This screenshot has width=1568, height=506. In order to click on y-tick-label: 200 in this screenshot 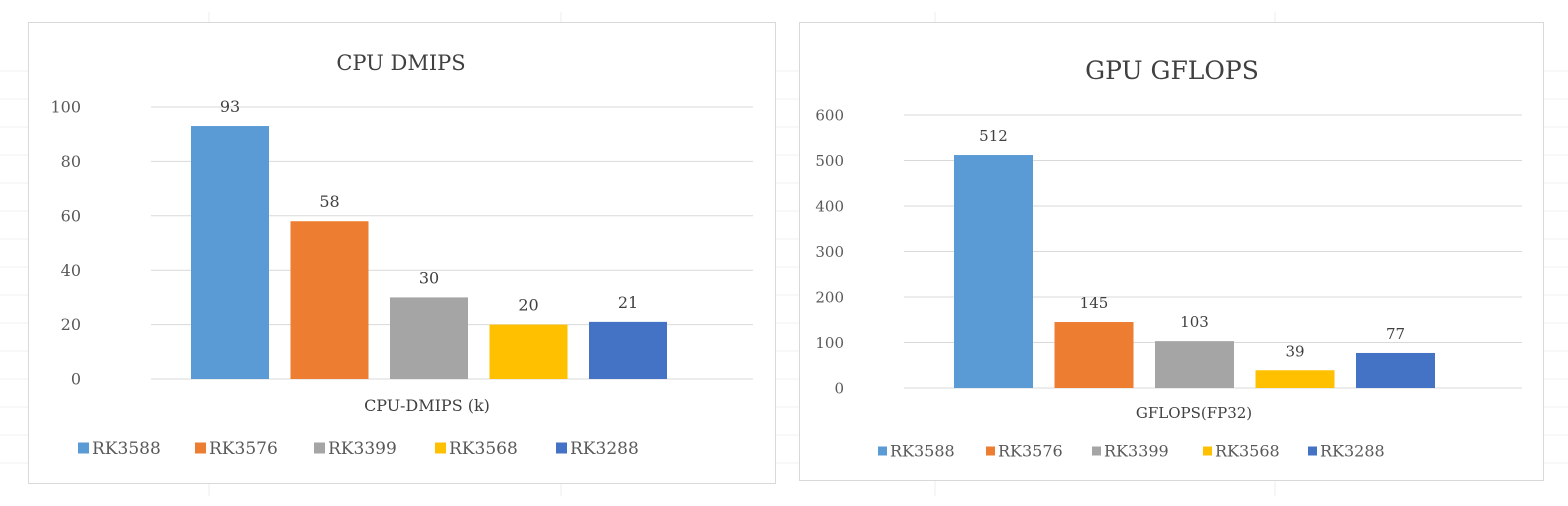, I will do `click(829, 297)`.